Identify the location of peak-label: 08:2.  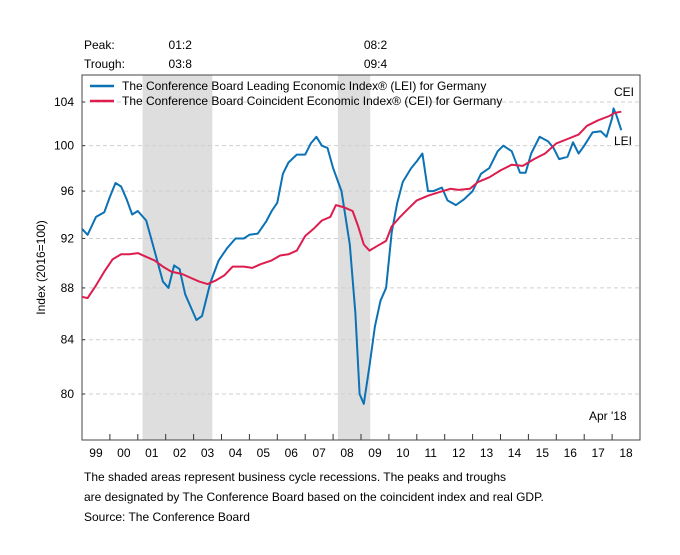
(376, 45).